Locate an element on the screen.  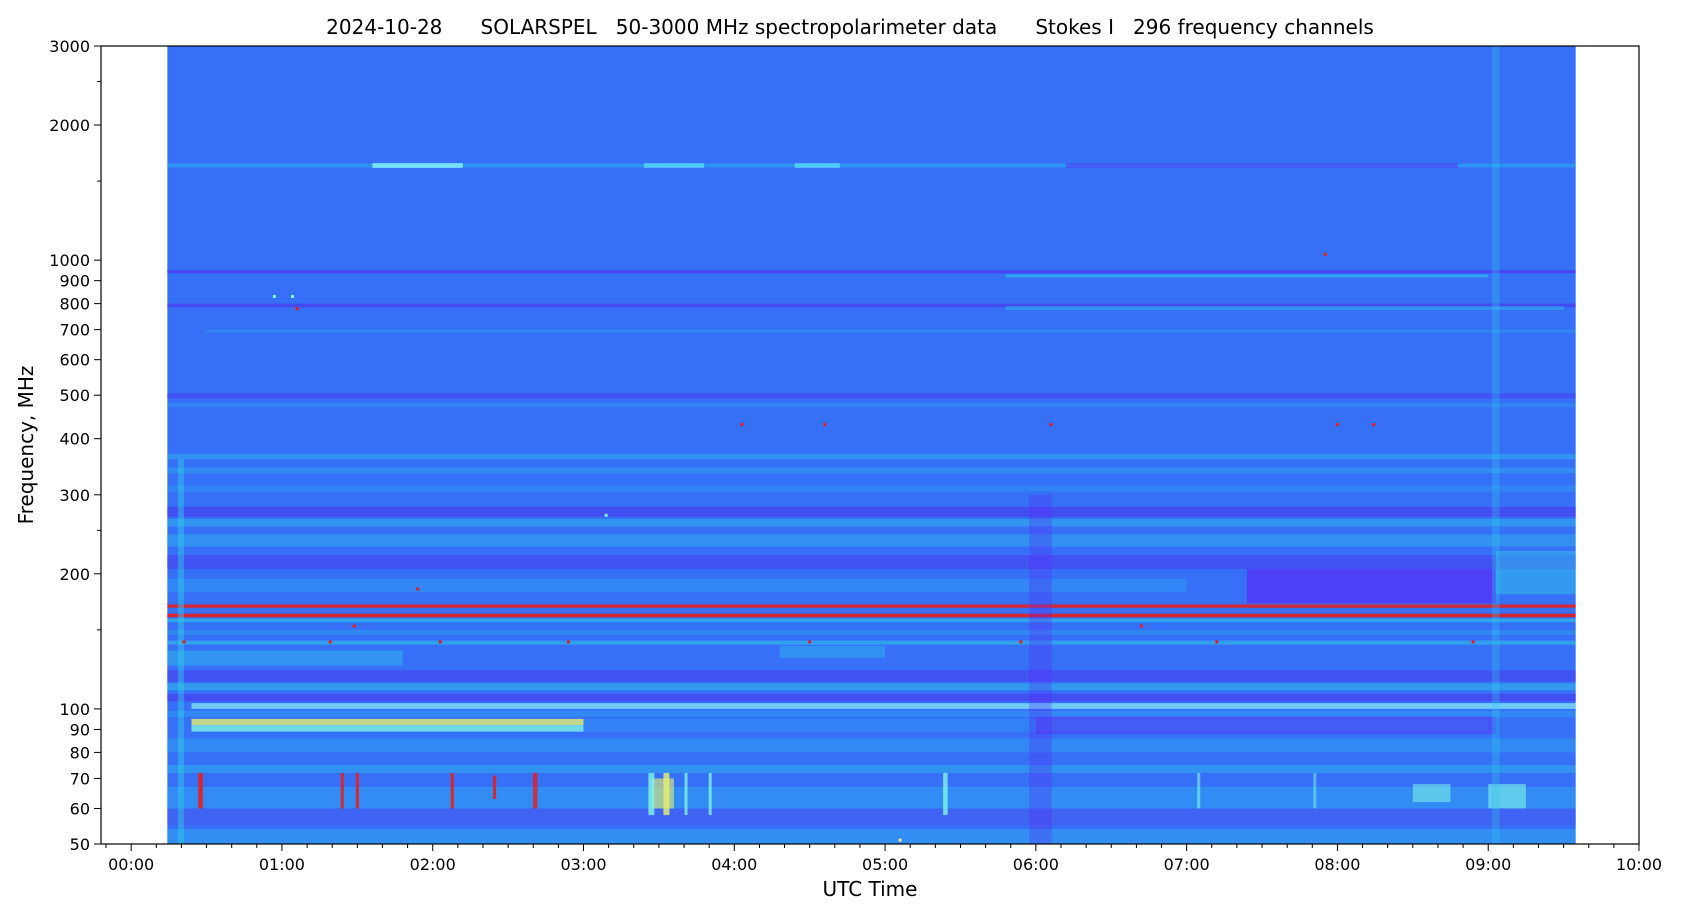
x-tick-label: 04:00 is located at coordinates (734, 864).